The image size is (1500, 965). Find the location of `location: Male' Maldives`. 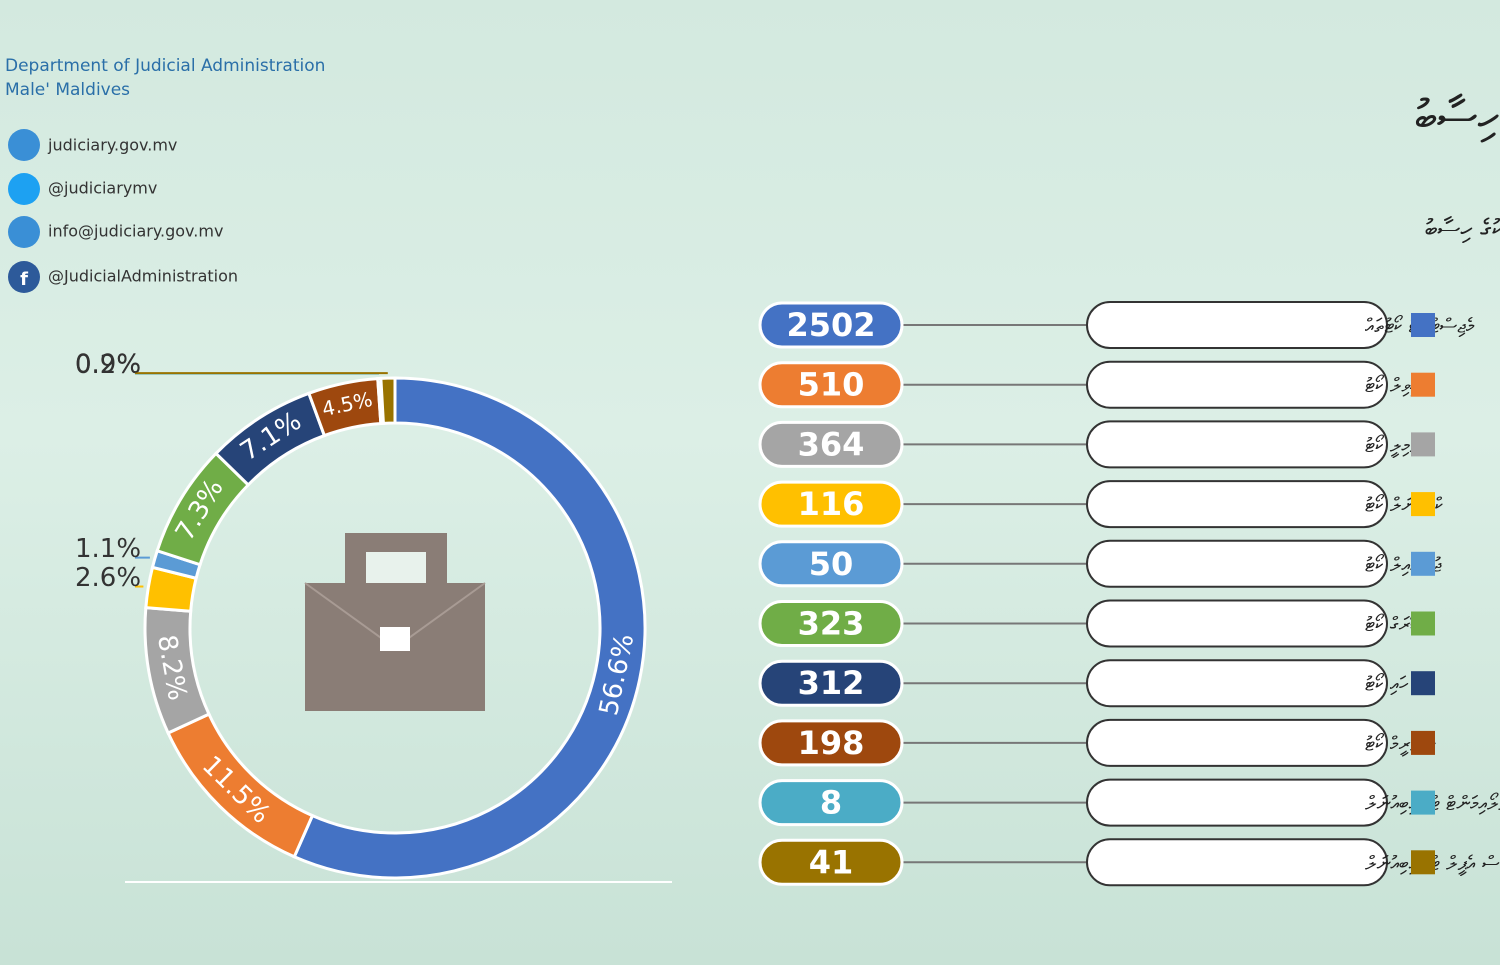

location: Male' Maldives is located at coordinates (67, 90).